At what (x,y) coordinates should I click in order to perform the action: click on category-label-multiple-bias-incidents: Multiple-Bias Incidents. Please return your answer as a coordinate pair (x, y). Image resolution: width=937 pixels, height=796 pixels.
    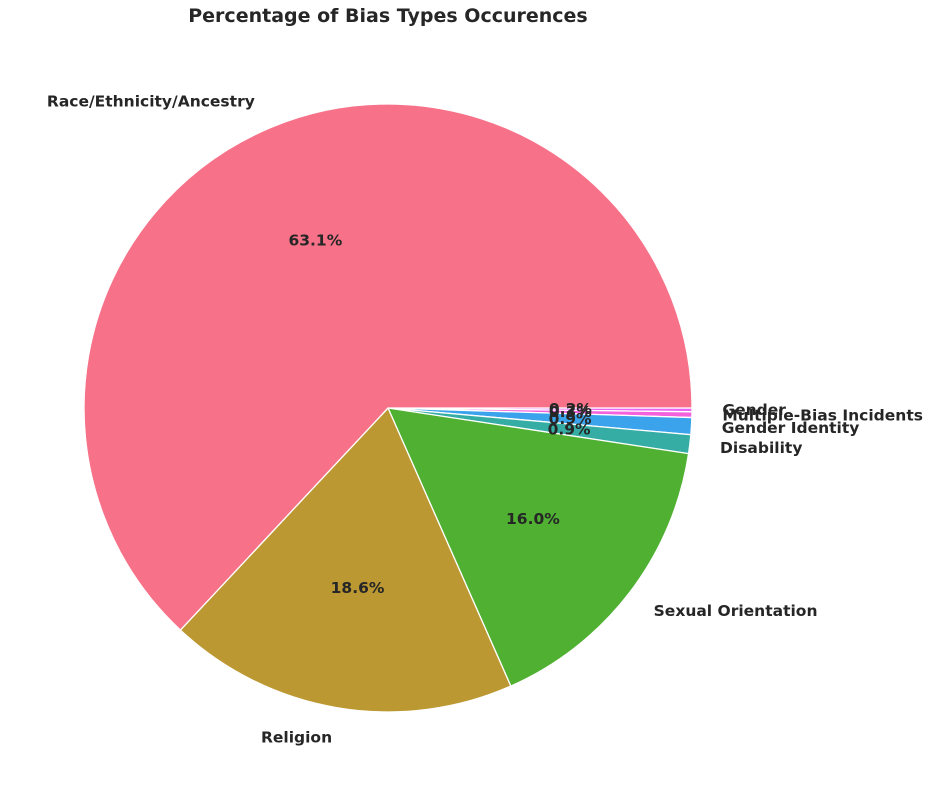
    Looking at the image, I should click on (822, 415).